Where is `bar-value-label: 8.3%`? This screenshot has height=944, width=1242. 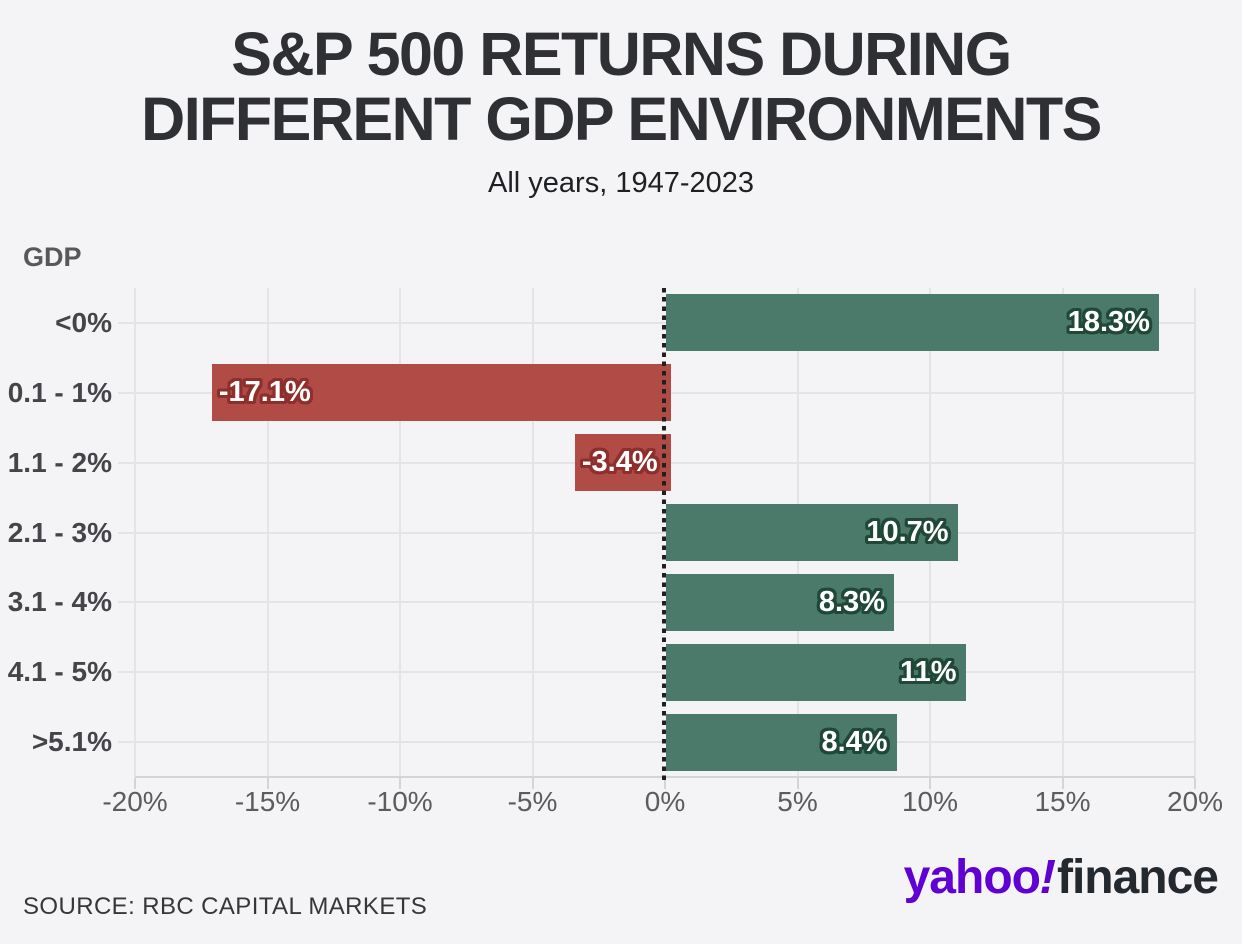
bar-value-label: 8.3% is located at coordinates (851, 601).